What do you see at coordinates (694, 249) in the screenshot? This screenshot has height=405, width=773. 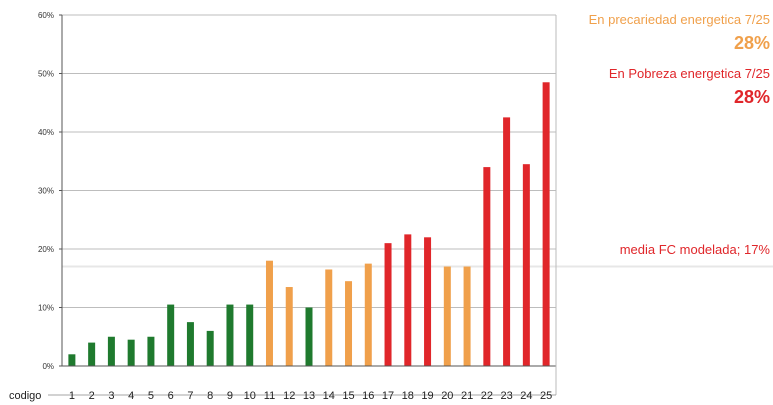 I see `media-label: media FC modelada; 17%` at bounding box center [694, 249].